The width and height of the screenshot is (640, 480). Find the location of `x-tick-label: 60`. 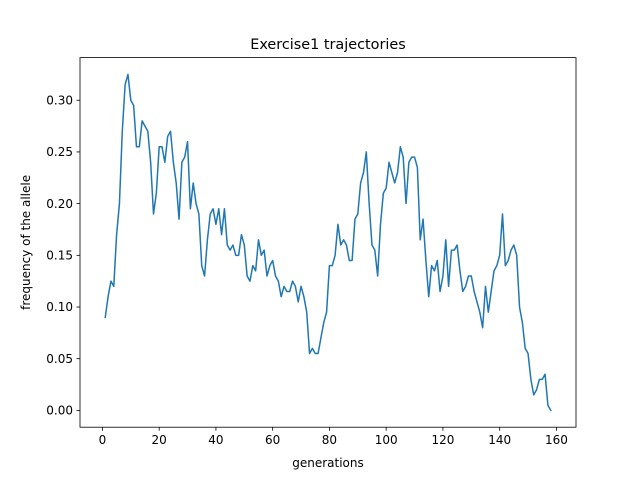

x-tick-label: 60 is located at coordinates (272, 440).